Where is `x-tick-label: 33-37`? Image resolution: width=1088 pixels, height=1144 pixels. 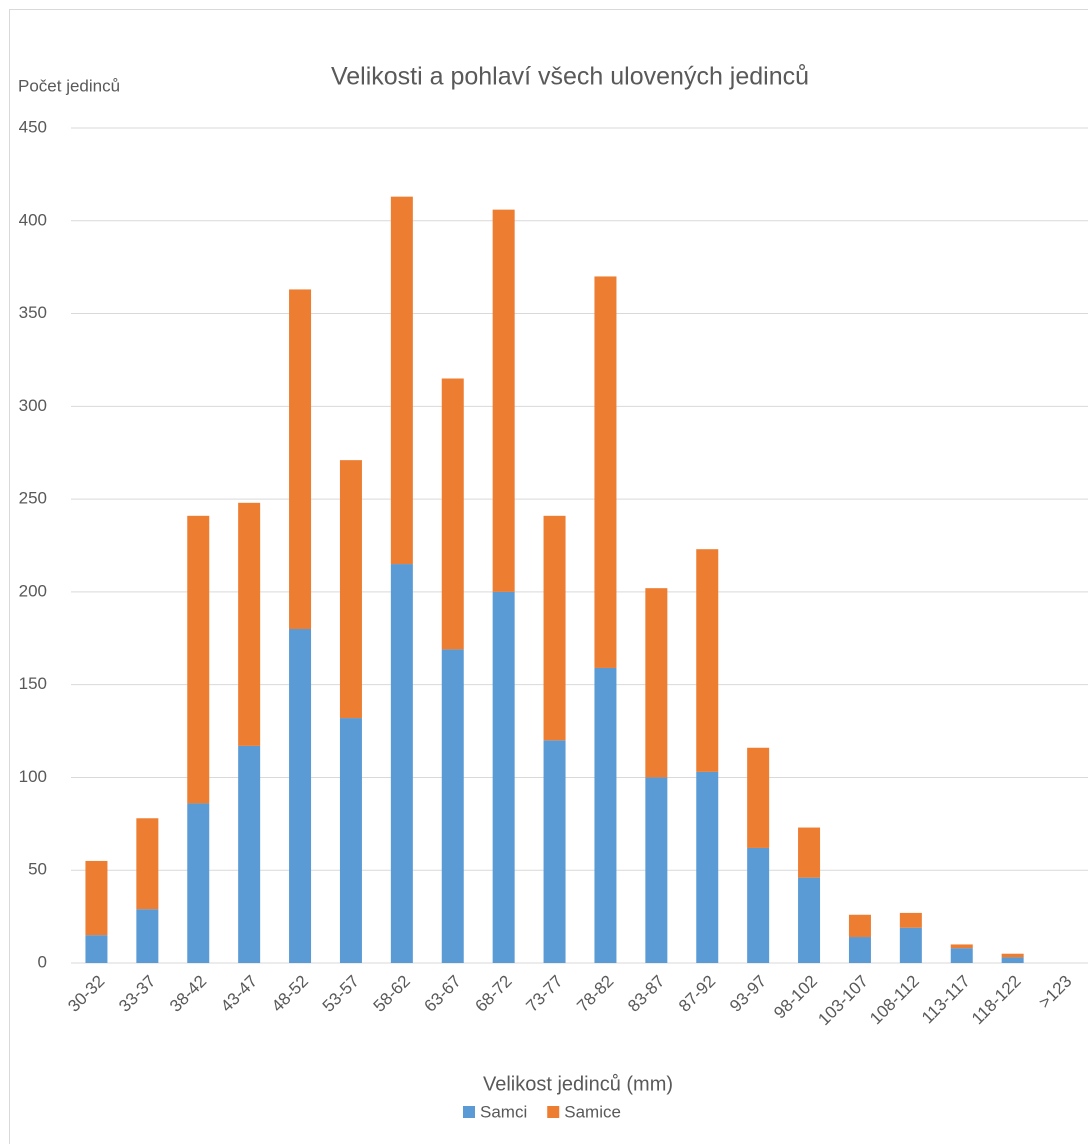
x-tick-label: 33-37 is located at coordinates (137, 994).